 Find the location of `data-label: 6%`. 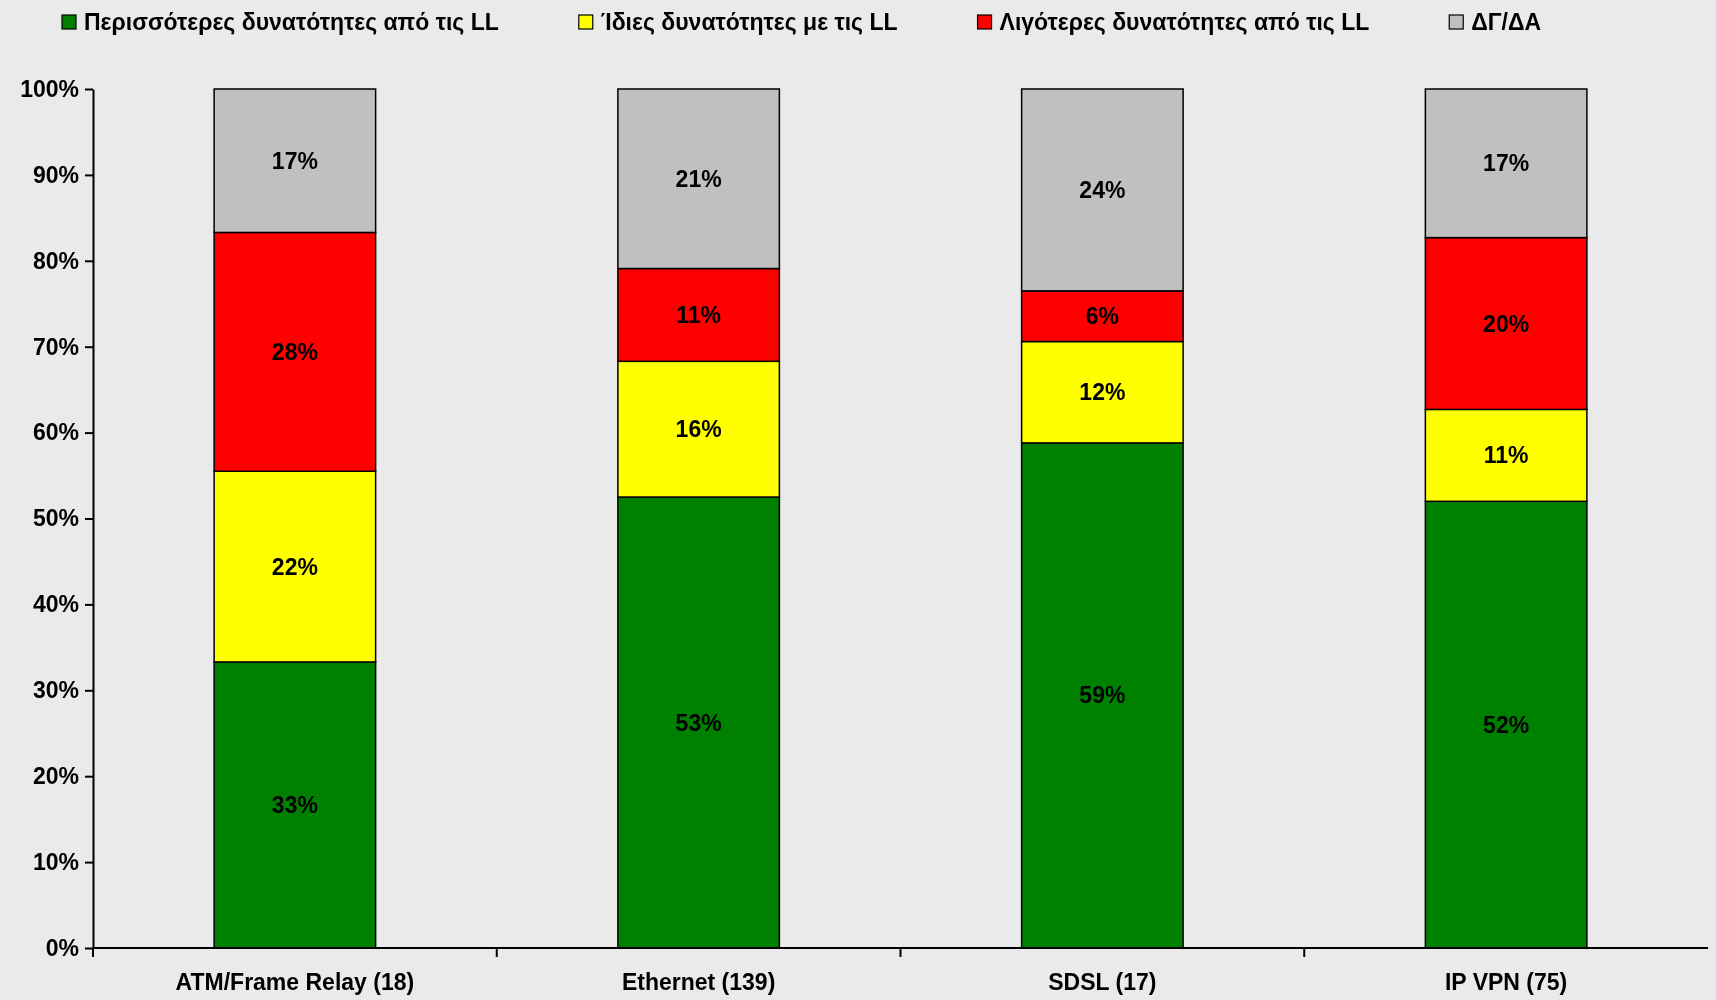

data-label: 6% is located at coordinates (1102, 316).